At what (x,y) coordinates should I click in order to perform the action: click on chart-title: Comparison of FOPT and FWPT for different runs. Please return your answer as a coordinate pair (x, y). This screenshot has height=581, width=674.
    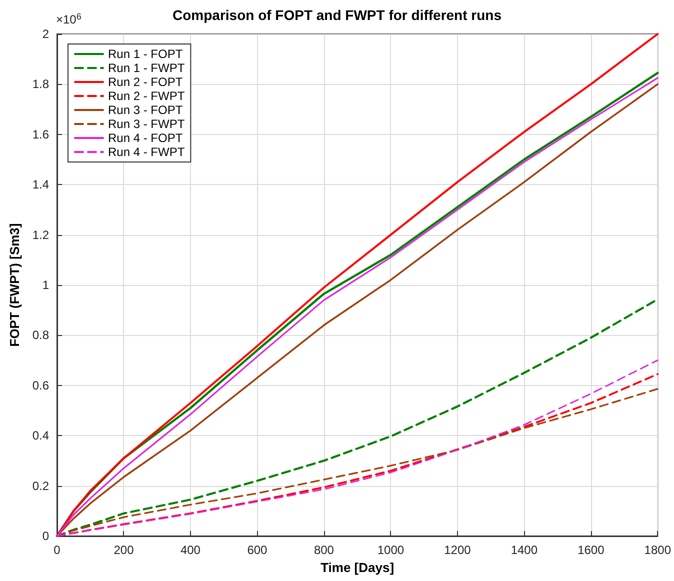
    Looking at the image, I should click on (337, 15).